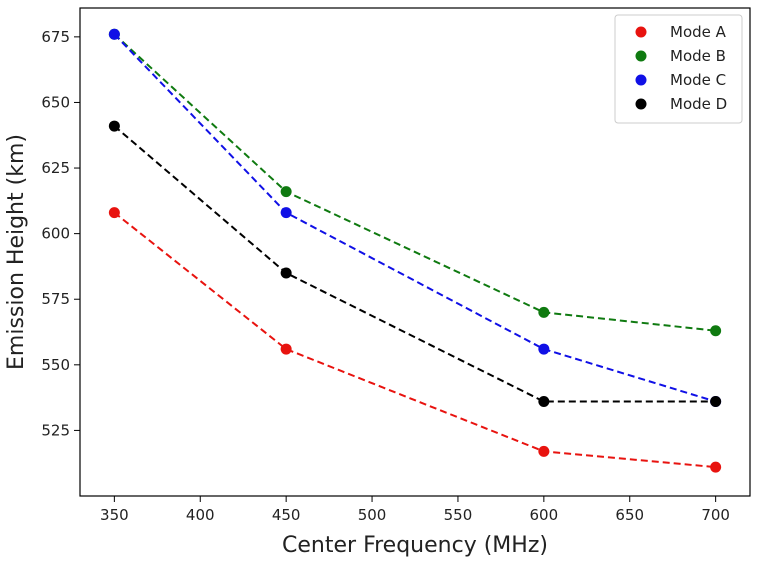 The width and height of the screenshot is (757, 565). What do you see at coordinates (114, 515) in the screenshot?
I see `x-tick-label: 350` at bounding box center [114, 515].